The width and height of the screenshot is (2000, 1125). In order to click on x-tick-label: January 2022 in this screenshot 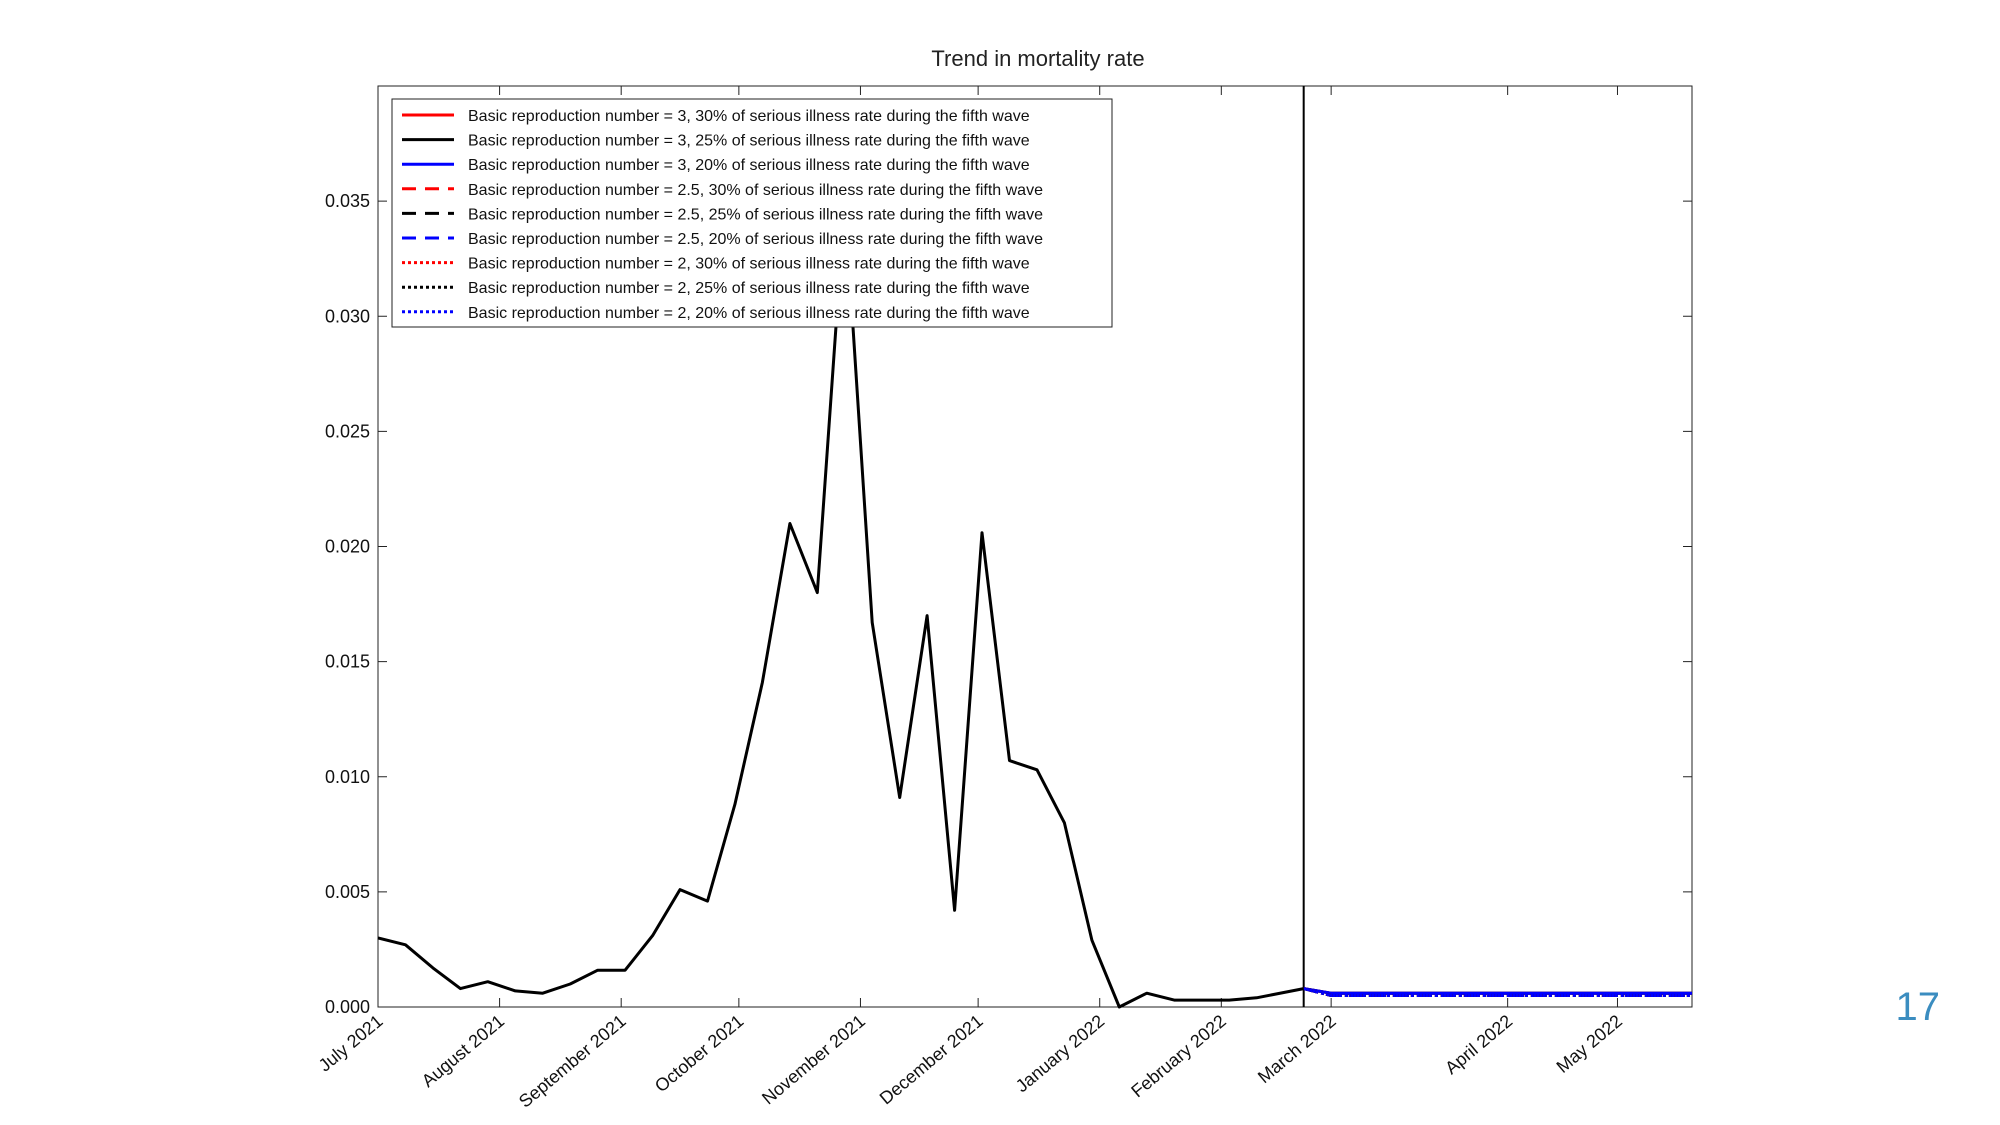, I will do `click(1060, 1053)`.